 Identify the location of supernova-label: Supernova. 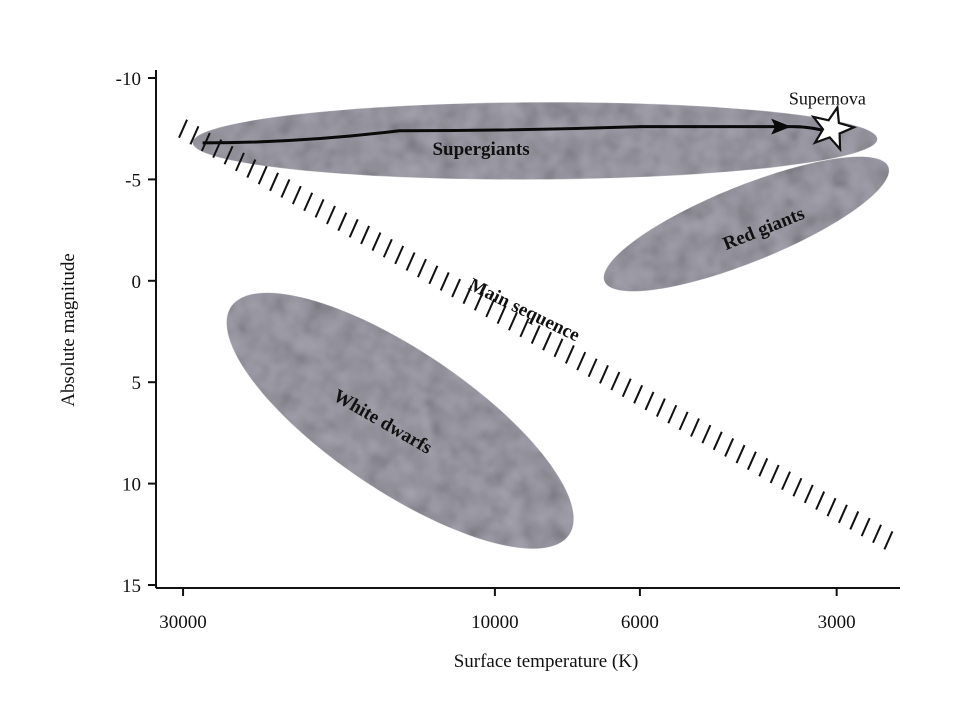
(827, 98).